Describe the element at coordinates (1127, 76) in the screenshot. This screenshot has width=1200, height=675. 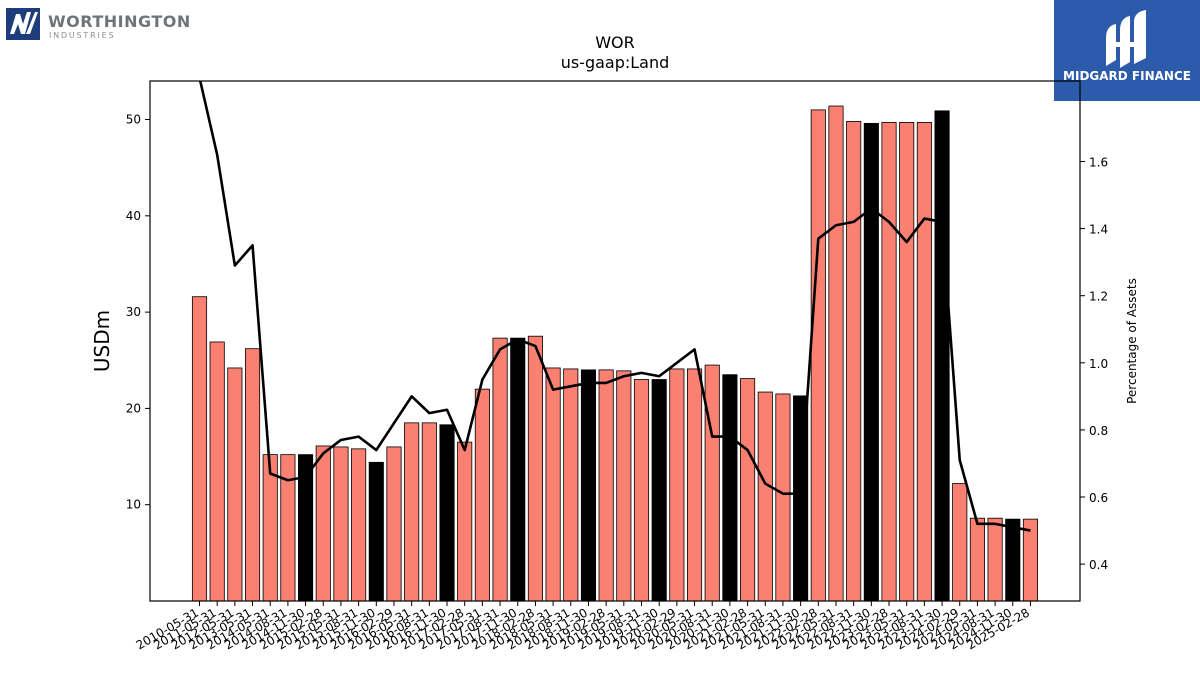
I see `midgard-finance-logo-name: MIDGARD FINANCE` at that location.